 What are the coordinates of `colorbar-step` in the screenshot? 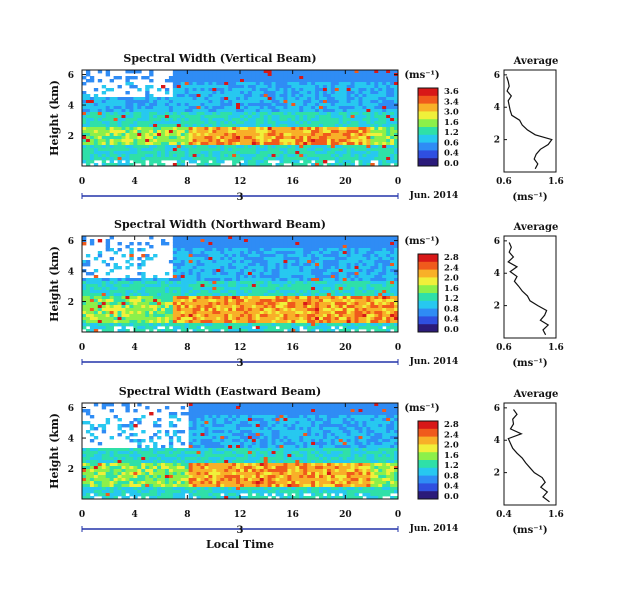 It's located at (428, 147).